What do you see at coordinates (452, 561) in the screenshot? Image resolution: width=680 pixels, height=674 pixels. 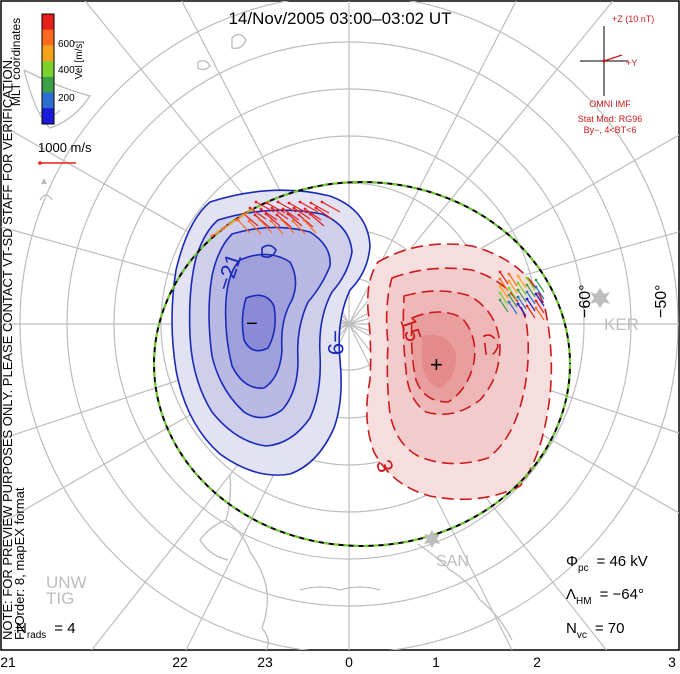 I see `station-label-san: SAN` at bounding box center [452, 561].